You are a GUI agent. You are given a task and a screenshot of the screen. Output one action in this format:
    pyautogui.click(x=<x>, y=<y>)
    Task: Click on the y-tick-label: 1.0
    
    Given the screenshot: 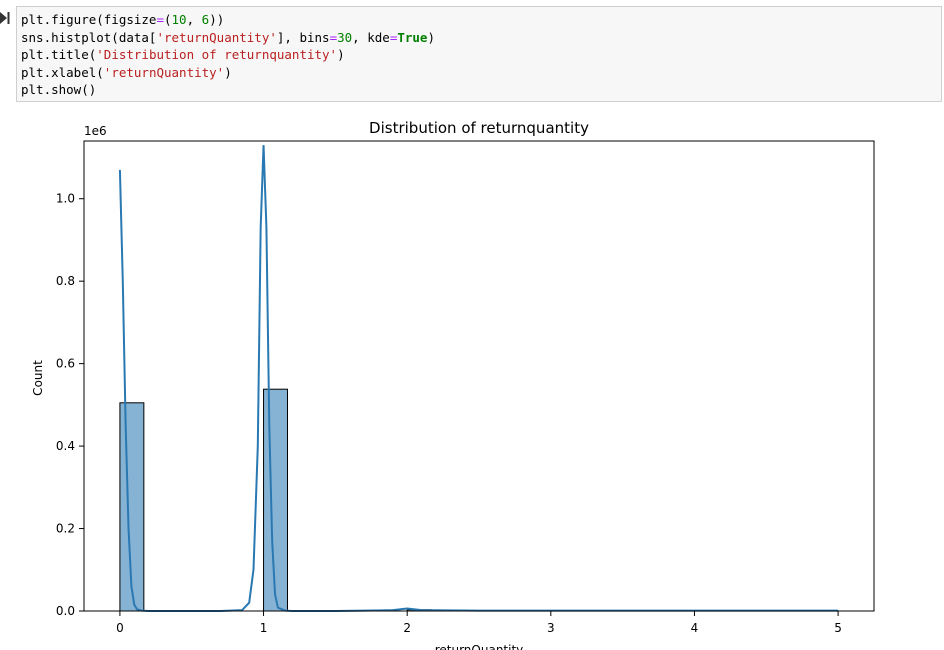 What is the action you would take?
    pyautogui.click(x=65, y=199)
    